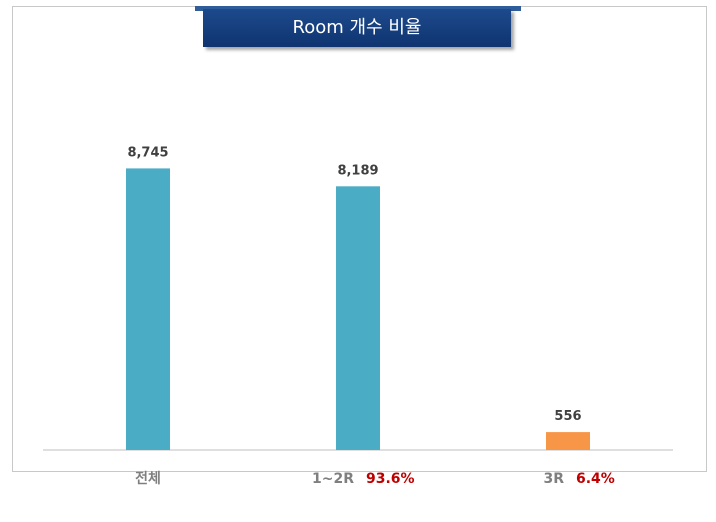 The width and height of the screenshot is (716, 522). Describe the element at coordinates (567, 416) in the screenshot. I see `data-label-2: 556` at that location.